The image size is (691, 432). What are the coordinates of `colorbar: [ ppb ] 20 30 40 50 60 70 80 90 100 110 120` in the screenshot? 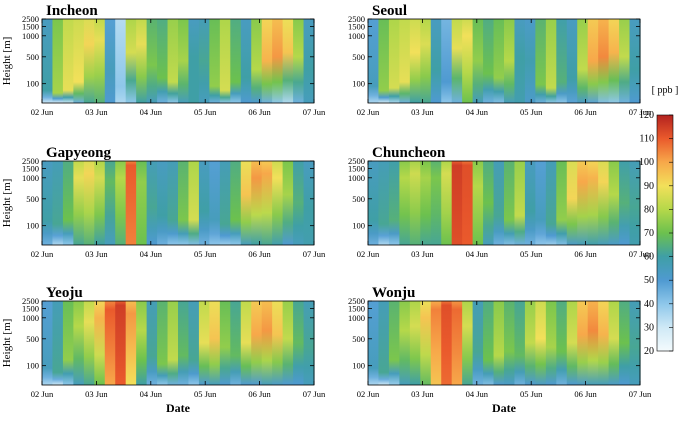 It's located at (658, 221).